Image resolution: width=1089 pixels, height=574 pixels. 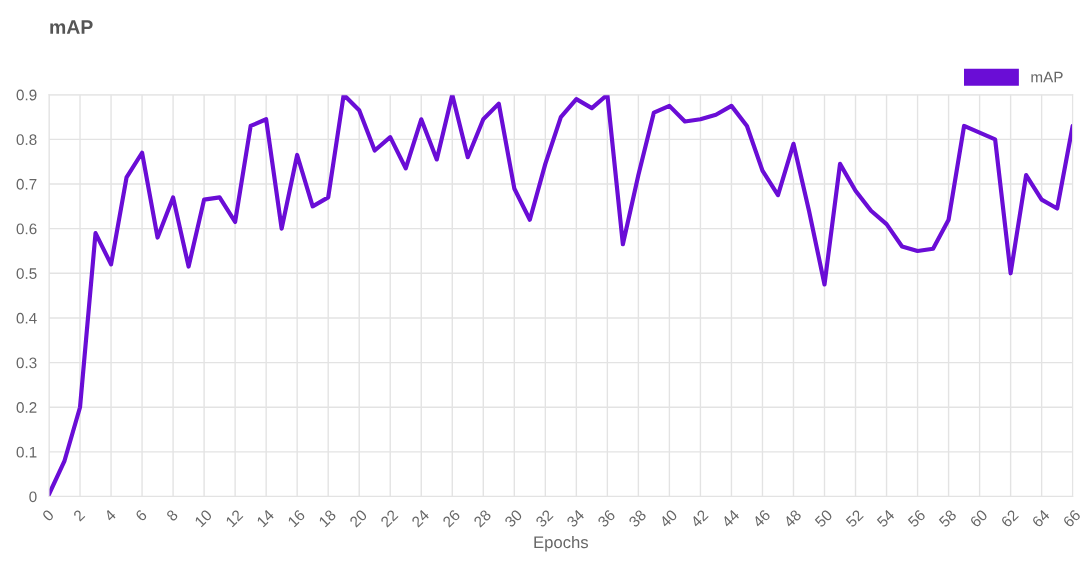 What do you see at coordinates (26, 318) in the screenshot?
I see `y-tick-label: 0.4` at bounding box center [26, 318].